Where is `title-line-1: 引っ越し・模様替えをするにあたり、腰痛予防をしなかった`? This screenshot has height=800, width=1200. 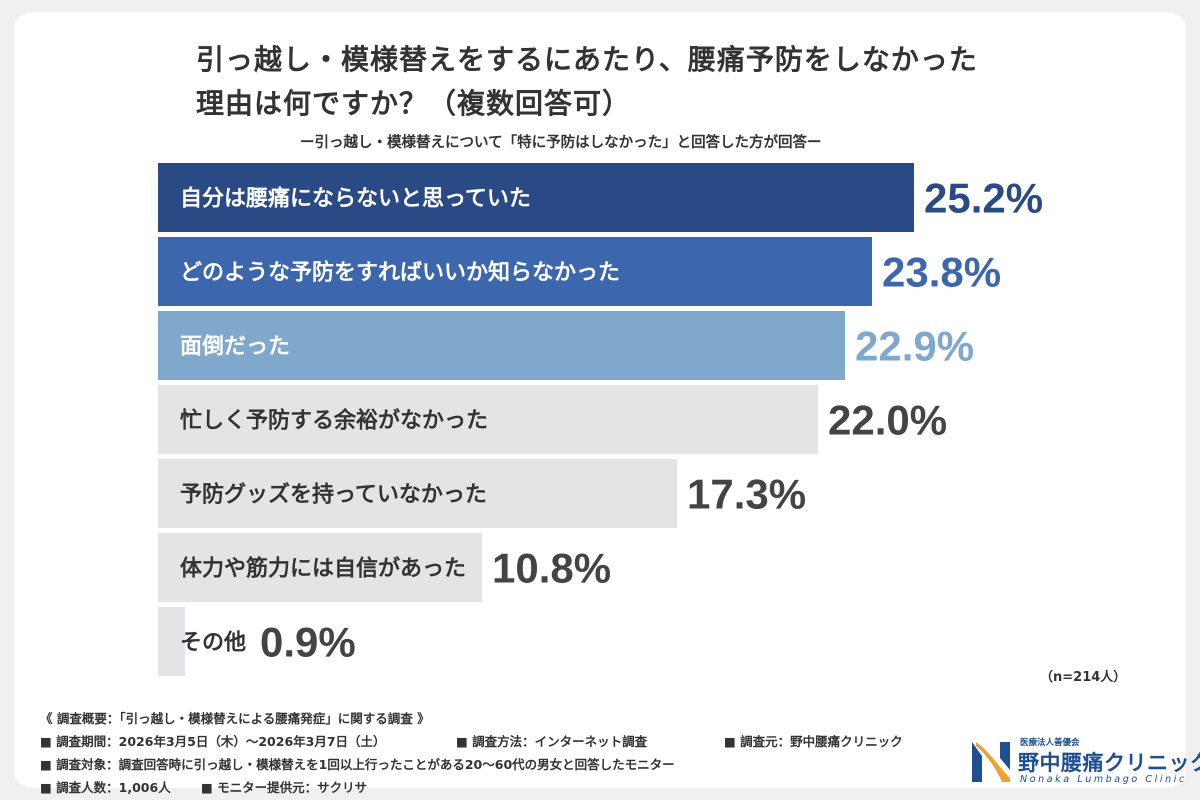 title-line-1: 引っ越し・模様替えをするにあたり、腰痛予防をしなかった is located at coordinates (587, 59).